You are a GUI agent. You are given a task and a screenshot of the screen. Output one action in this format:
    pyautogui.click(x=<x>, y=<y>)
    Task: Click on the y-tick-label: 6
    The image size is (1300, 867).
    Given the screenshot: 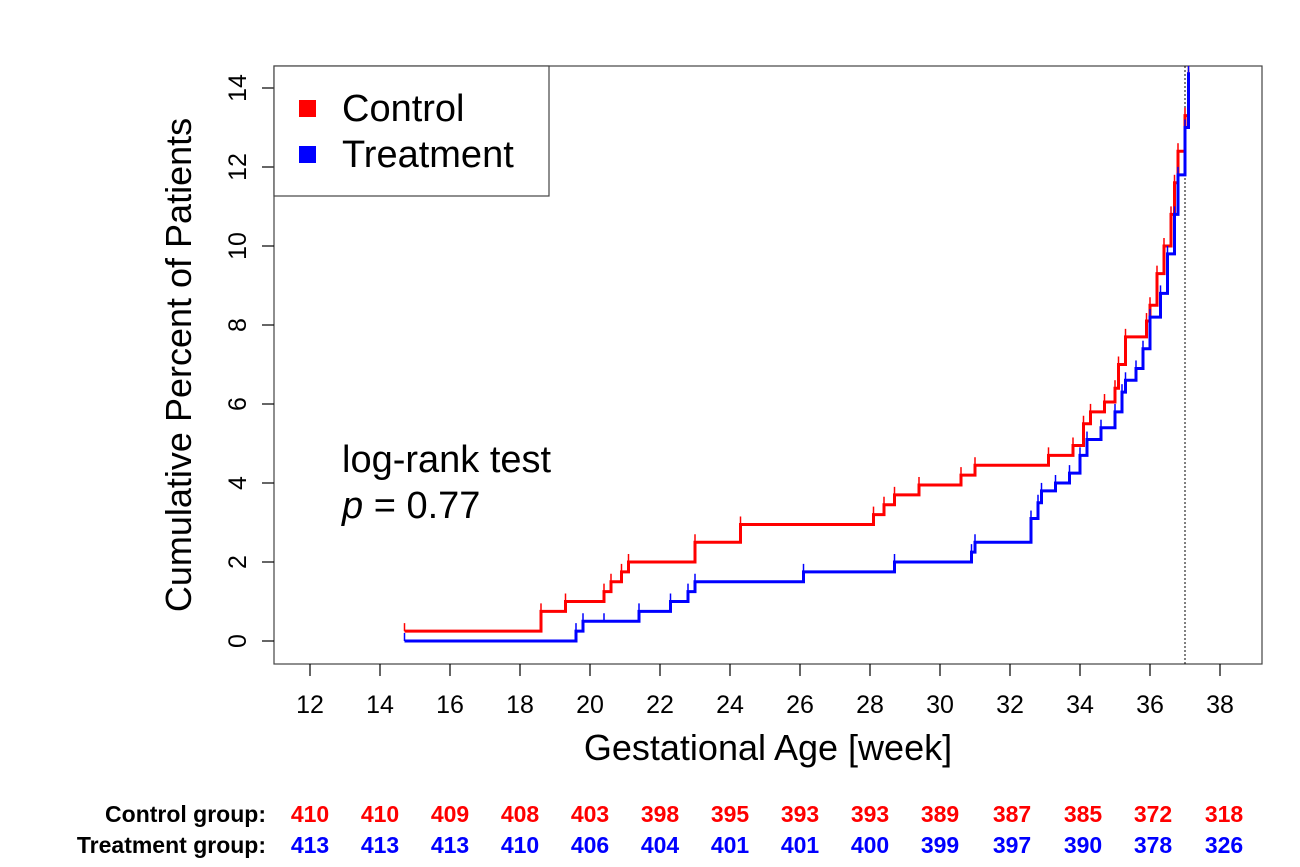 What is the action you would take?
    pyautogui.click(x=238, y=404)
    